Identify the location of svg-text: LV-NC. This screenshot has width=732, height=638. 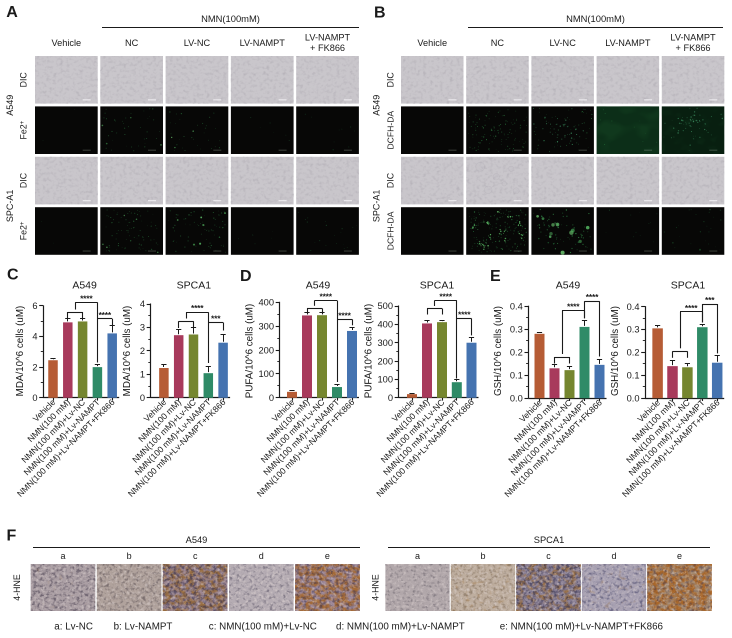
(197, 43).